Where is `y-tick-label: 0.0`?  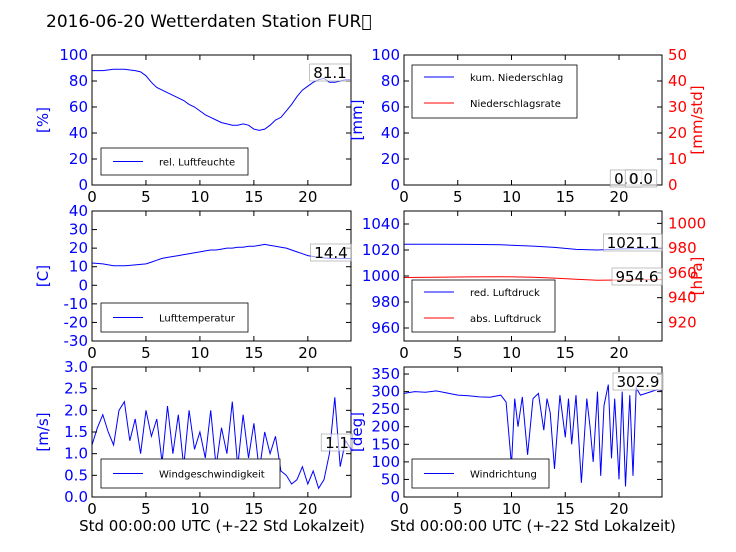
y-tick-label: 0.0 is located at coordinates (76, 497).